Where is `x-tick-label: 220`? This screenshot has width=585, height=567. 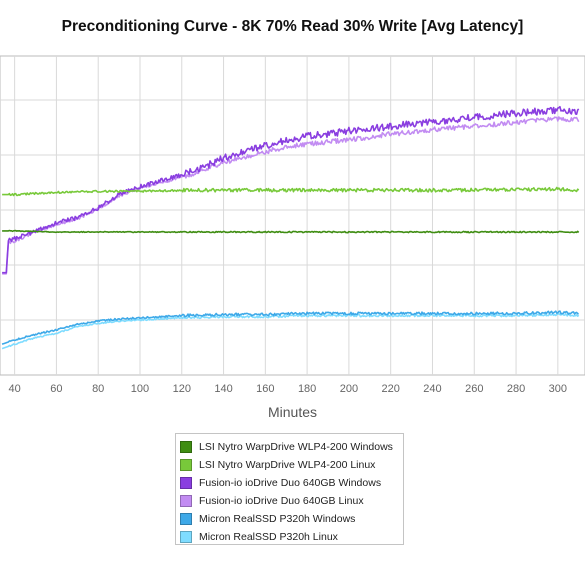
x-tick-label: 220 is located at coordinates (391, 389).